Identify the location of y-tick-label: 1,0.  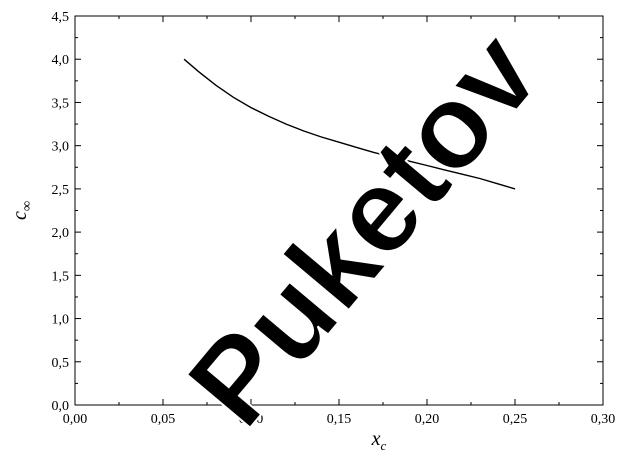
(61, 320).